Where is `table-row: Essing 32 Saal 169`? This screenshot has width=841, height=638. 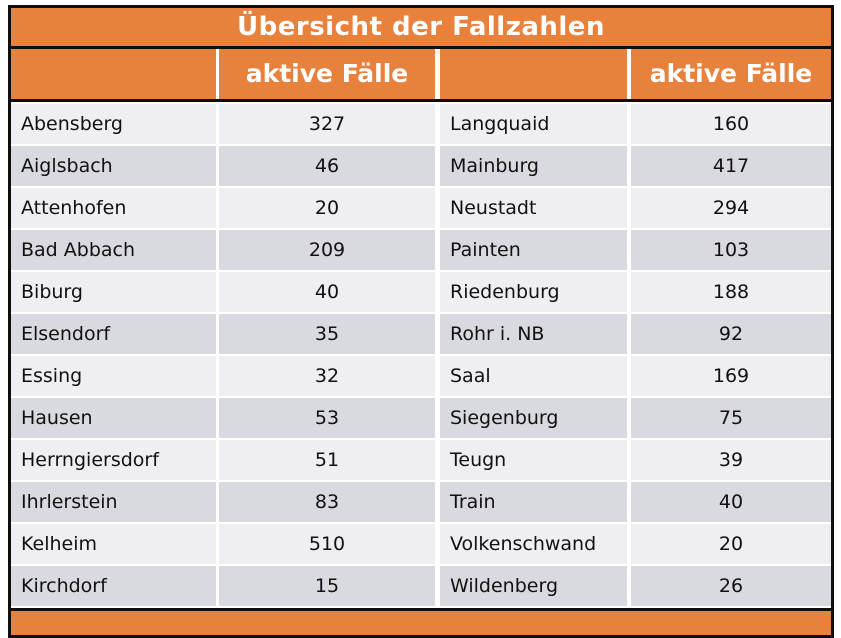 table-row: Essing 32 Saal 169 is located at coordinates (421, 376).